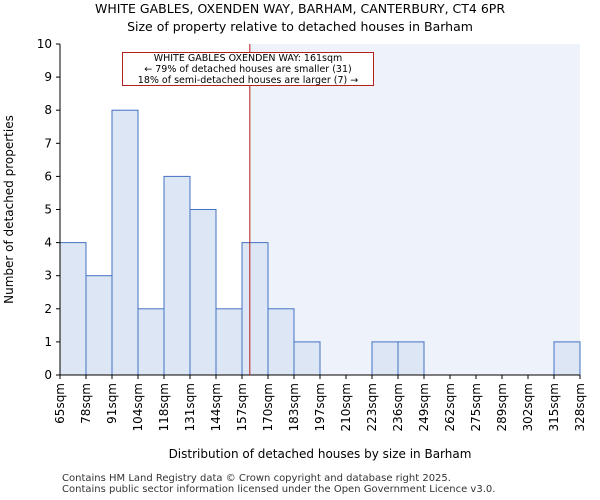 This screenshot has height=500, width=600. I want to click on y-tick-label: 7, so click(48, 143).